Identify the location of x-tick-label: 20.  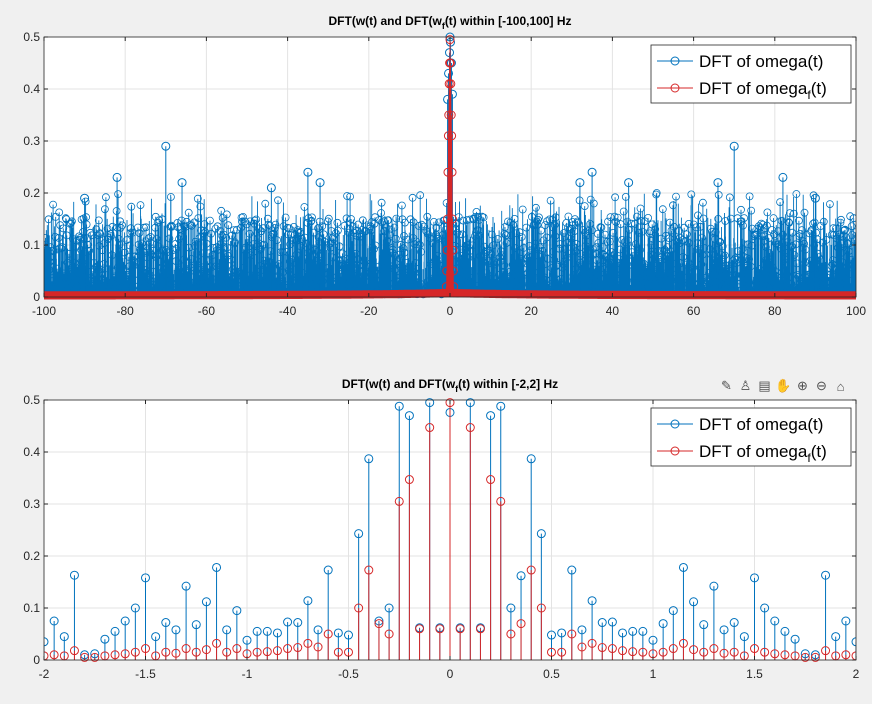
(532, 311).